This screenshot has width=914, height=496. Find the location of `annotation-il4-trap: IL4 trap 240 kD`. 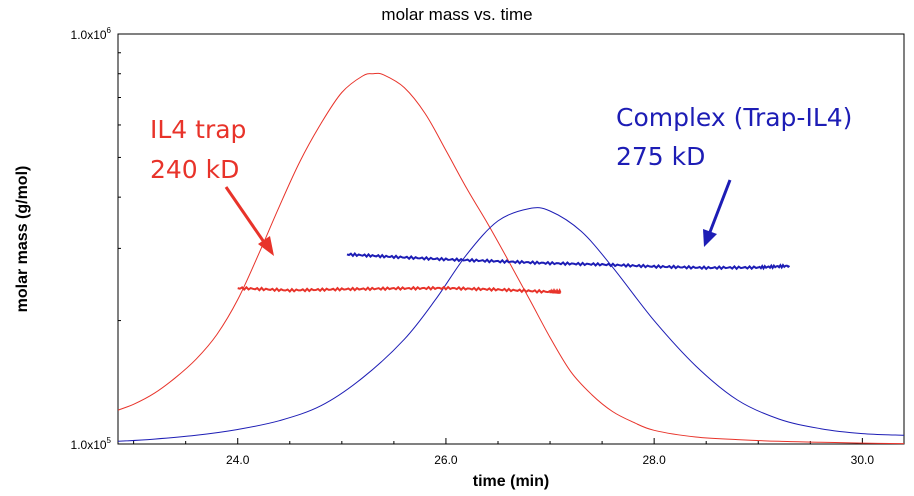

annotation-il4-trap: IL4 trap 240 kD is located at coordinates (212, 185).